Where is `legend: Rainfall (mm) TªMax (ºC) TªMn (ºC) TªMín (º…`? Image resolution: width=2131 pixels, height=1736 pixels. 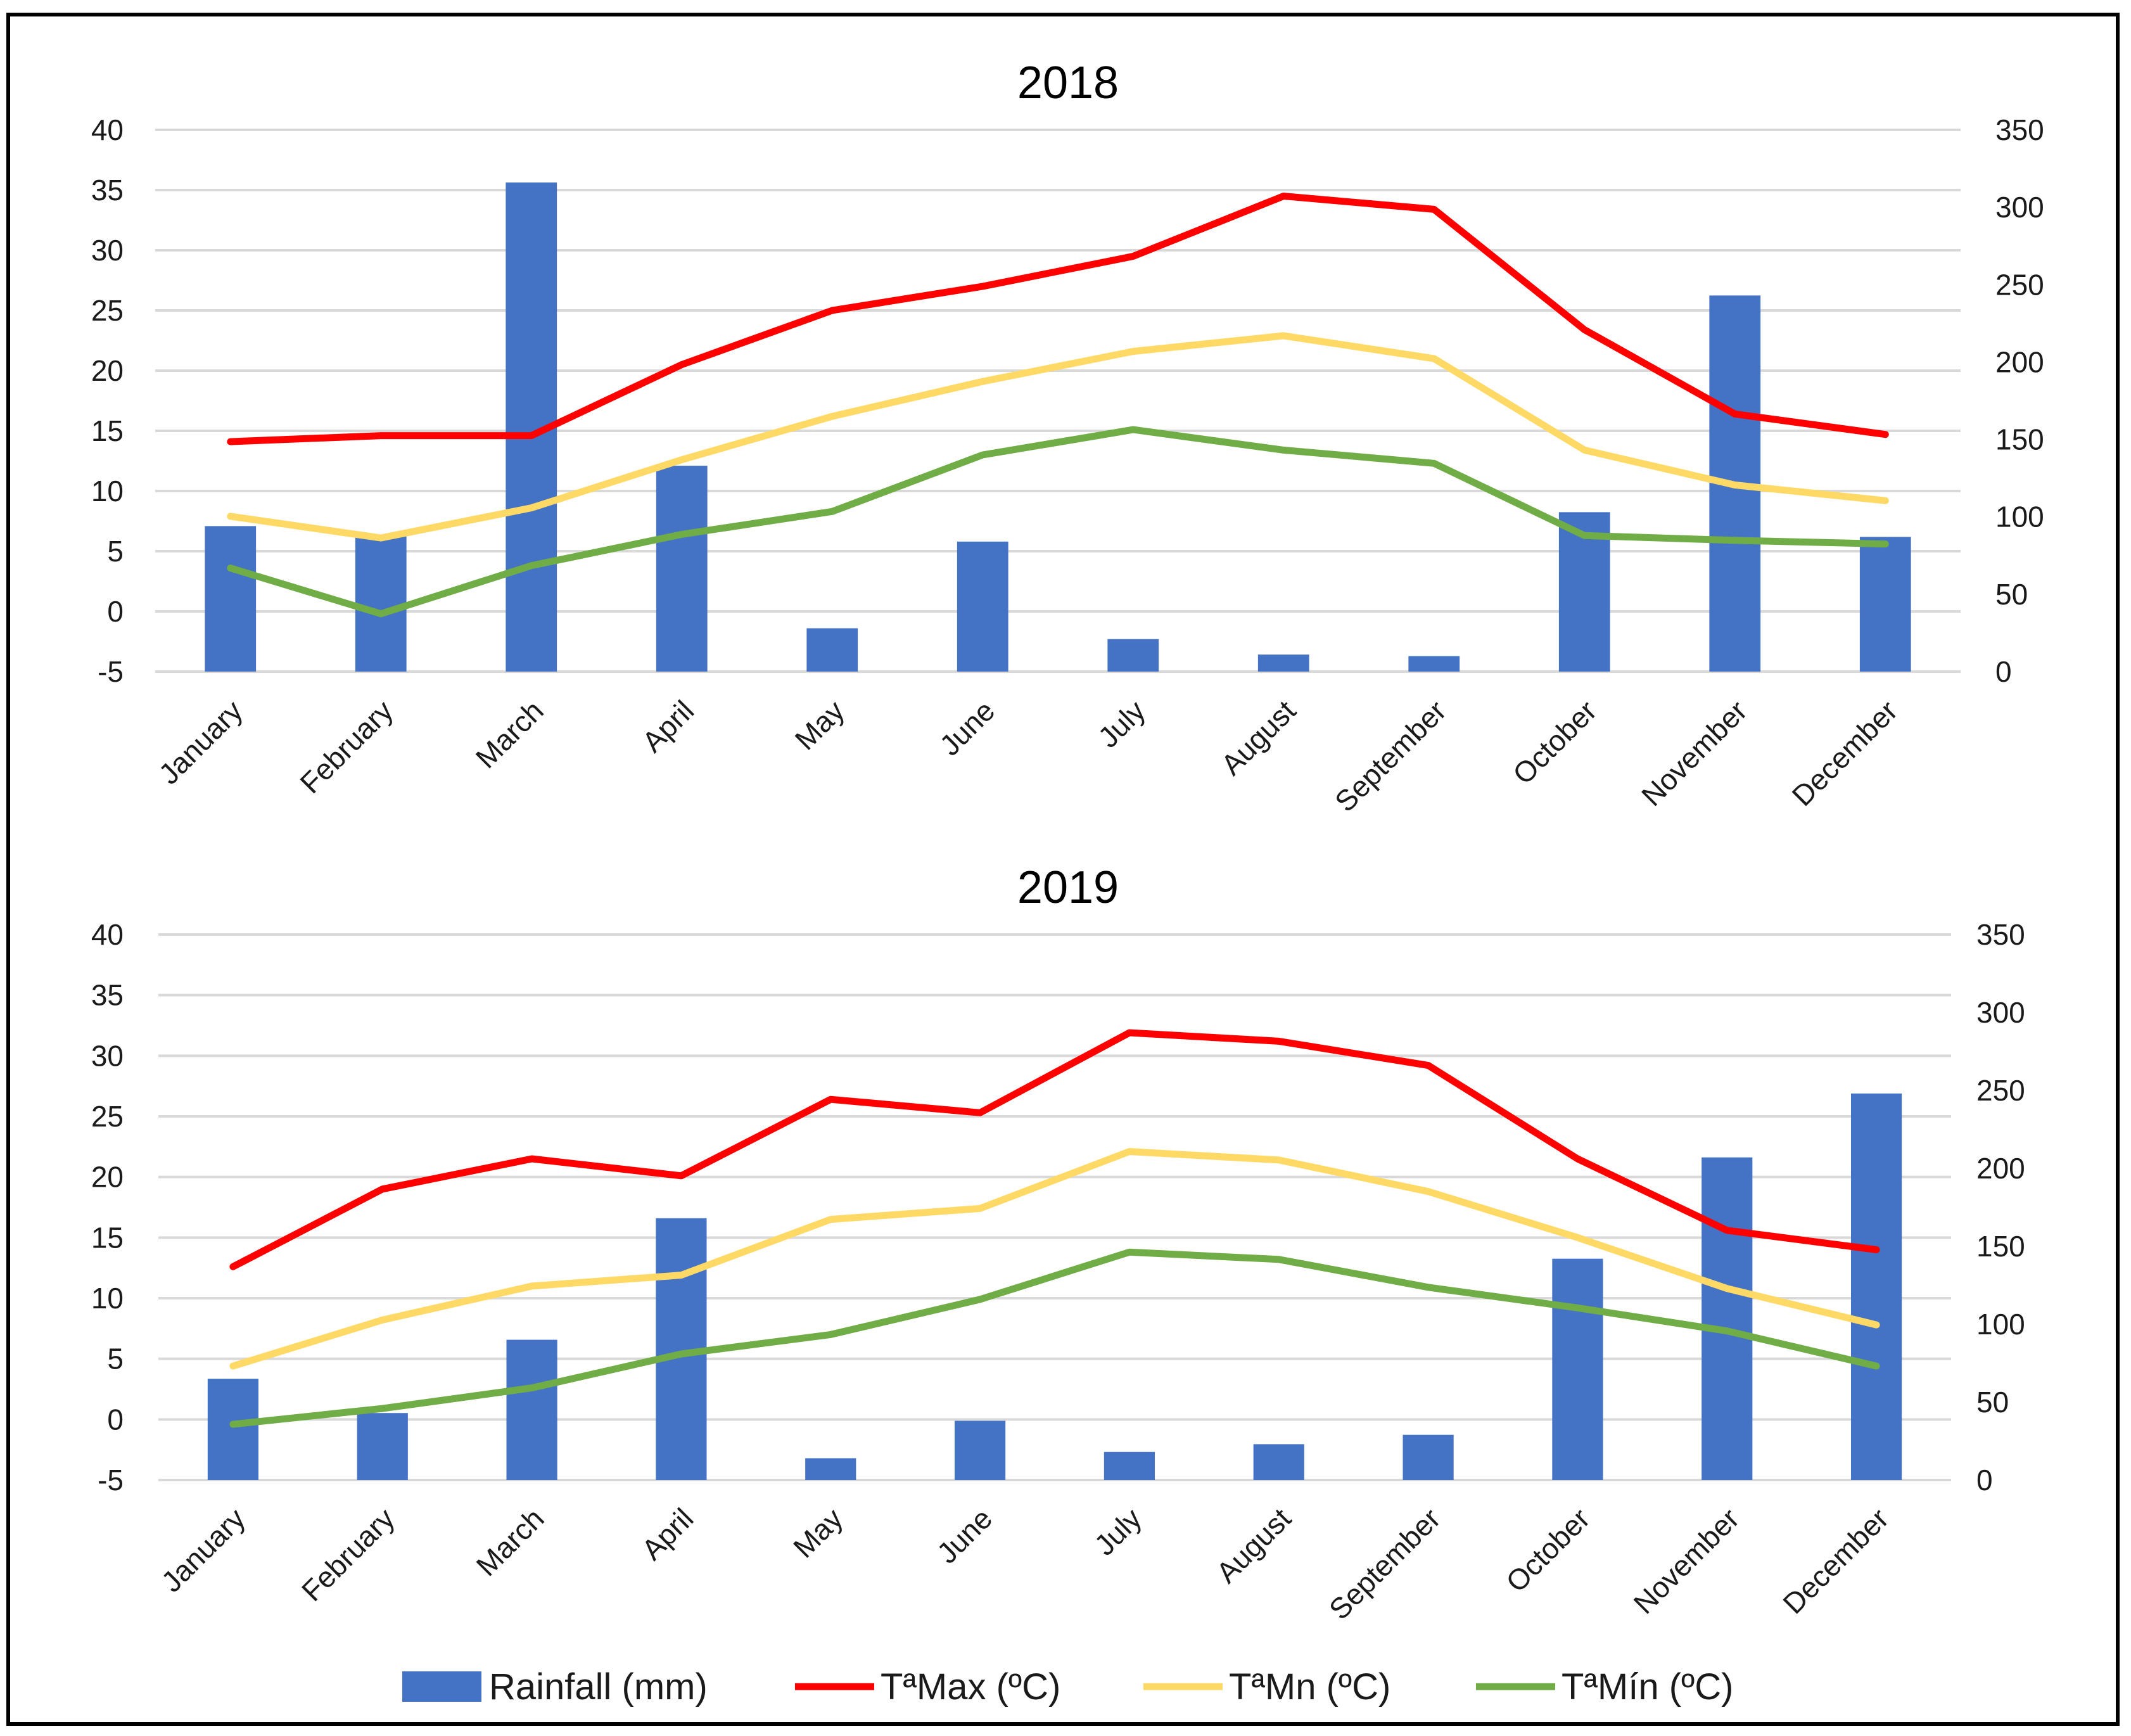
legend: Rainfall (mm) TªMax (ºC) TªMn (ºC) TªMín (º… is located at coordinates (1067, 1686).